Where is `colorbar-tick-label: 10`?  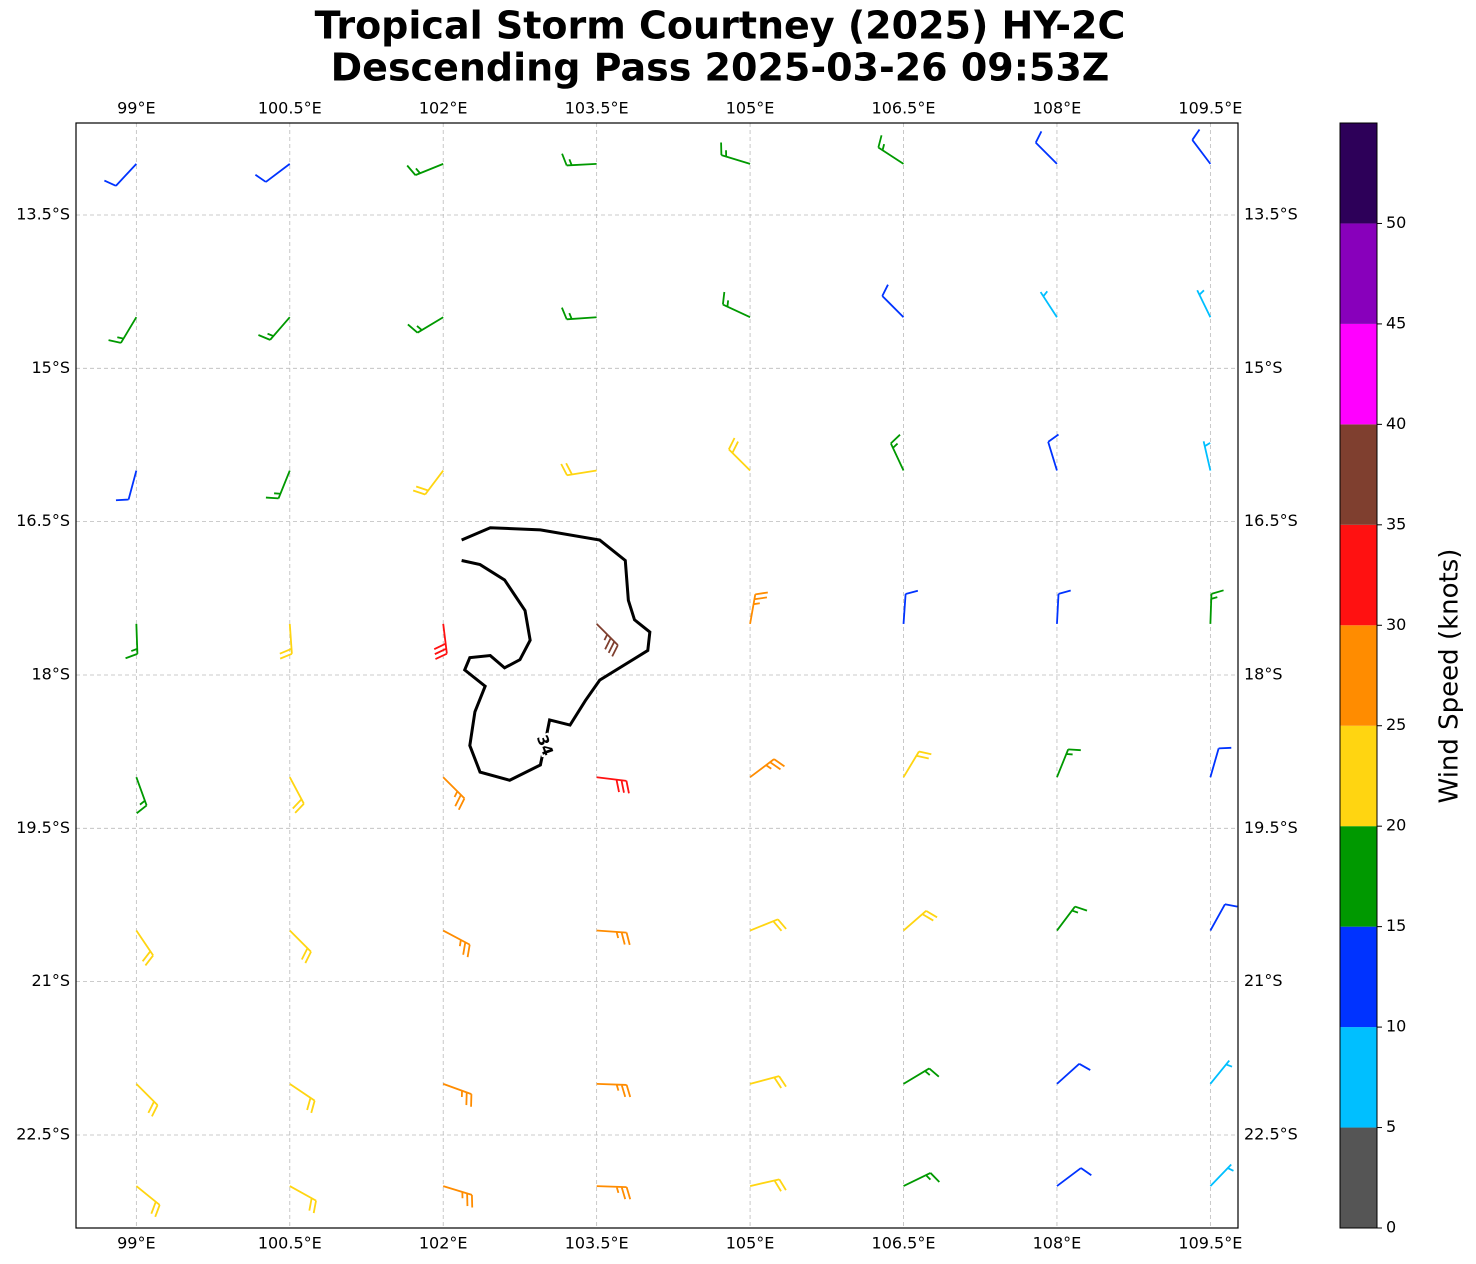
colorbar-tick-label: 10 is located at coordinates (1396, 1026).